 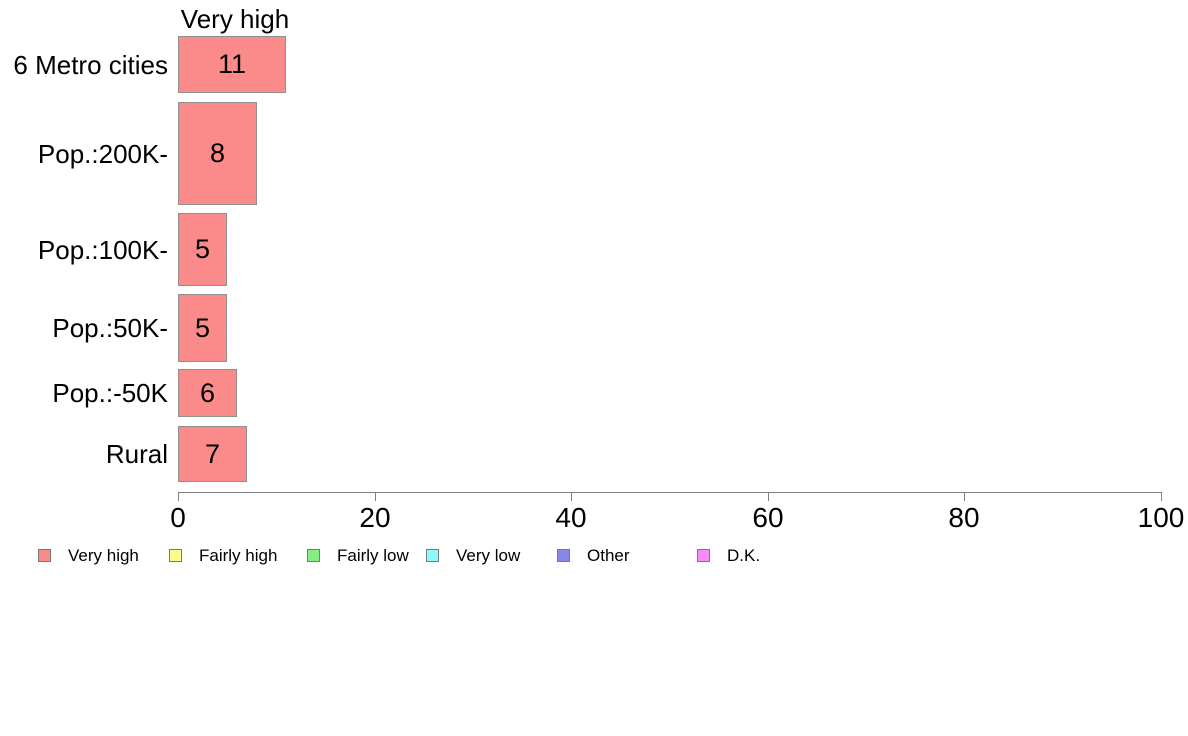 I want to click on legend-label: Very low, so click(x=488, y=555).